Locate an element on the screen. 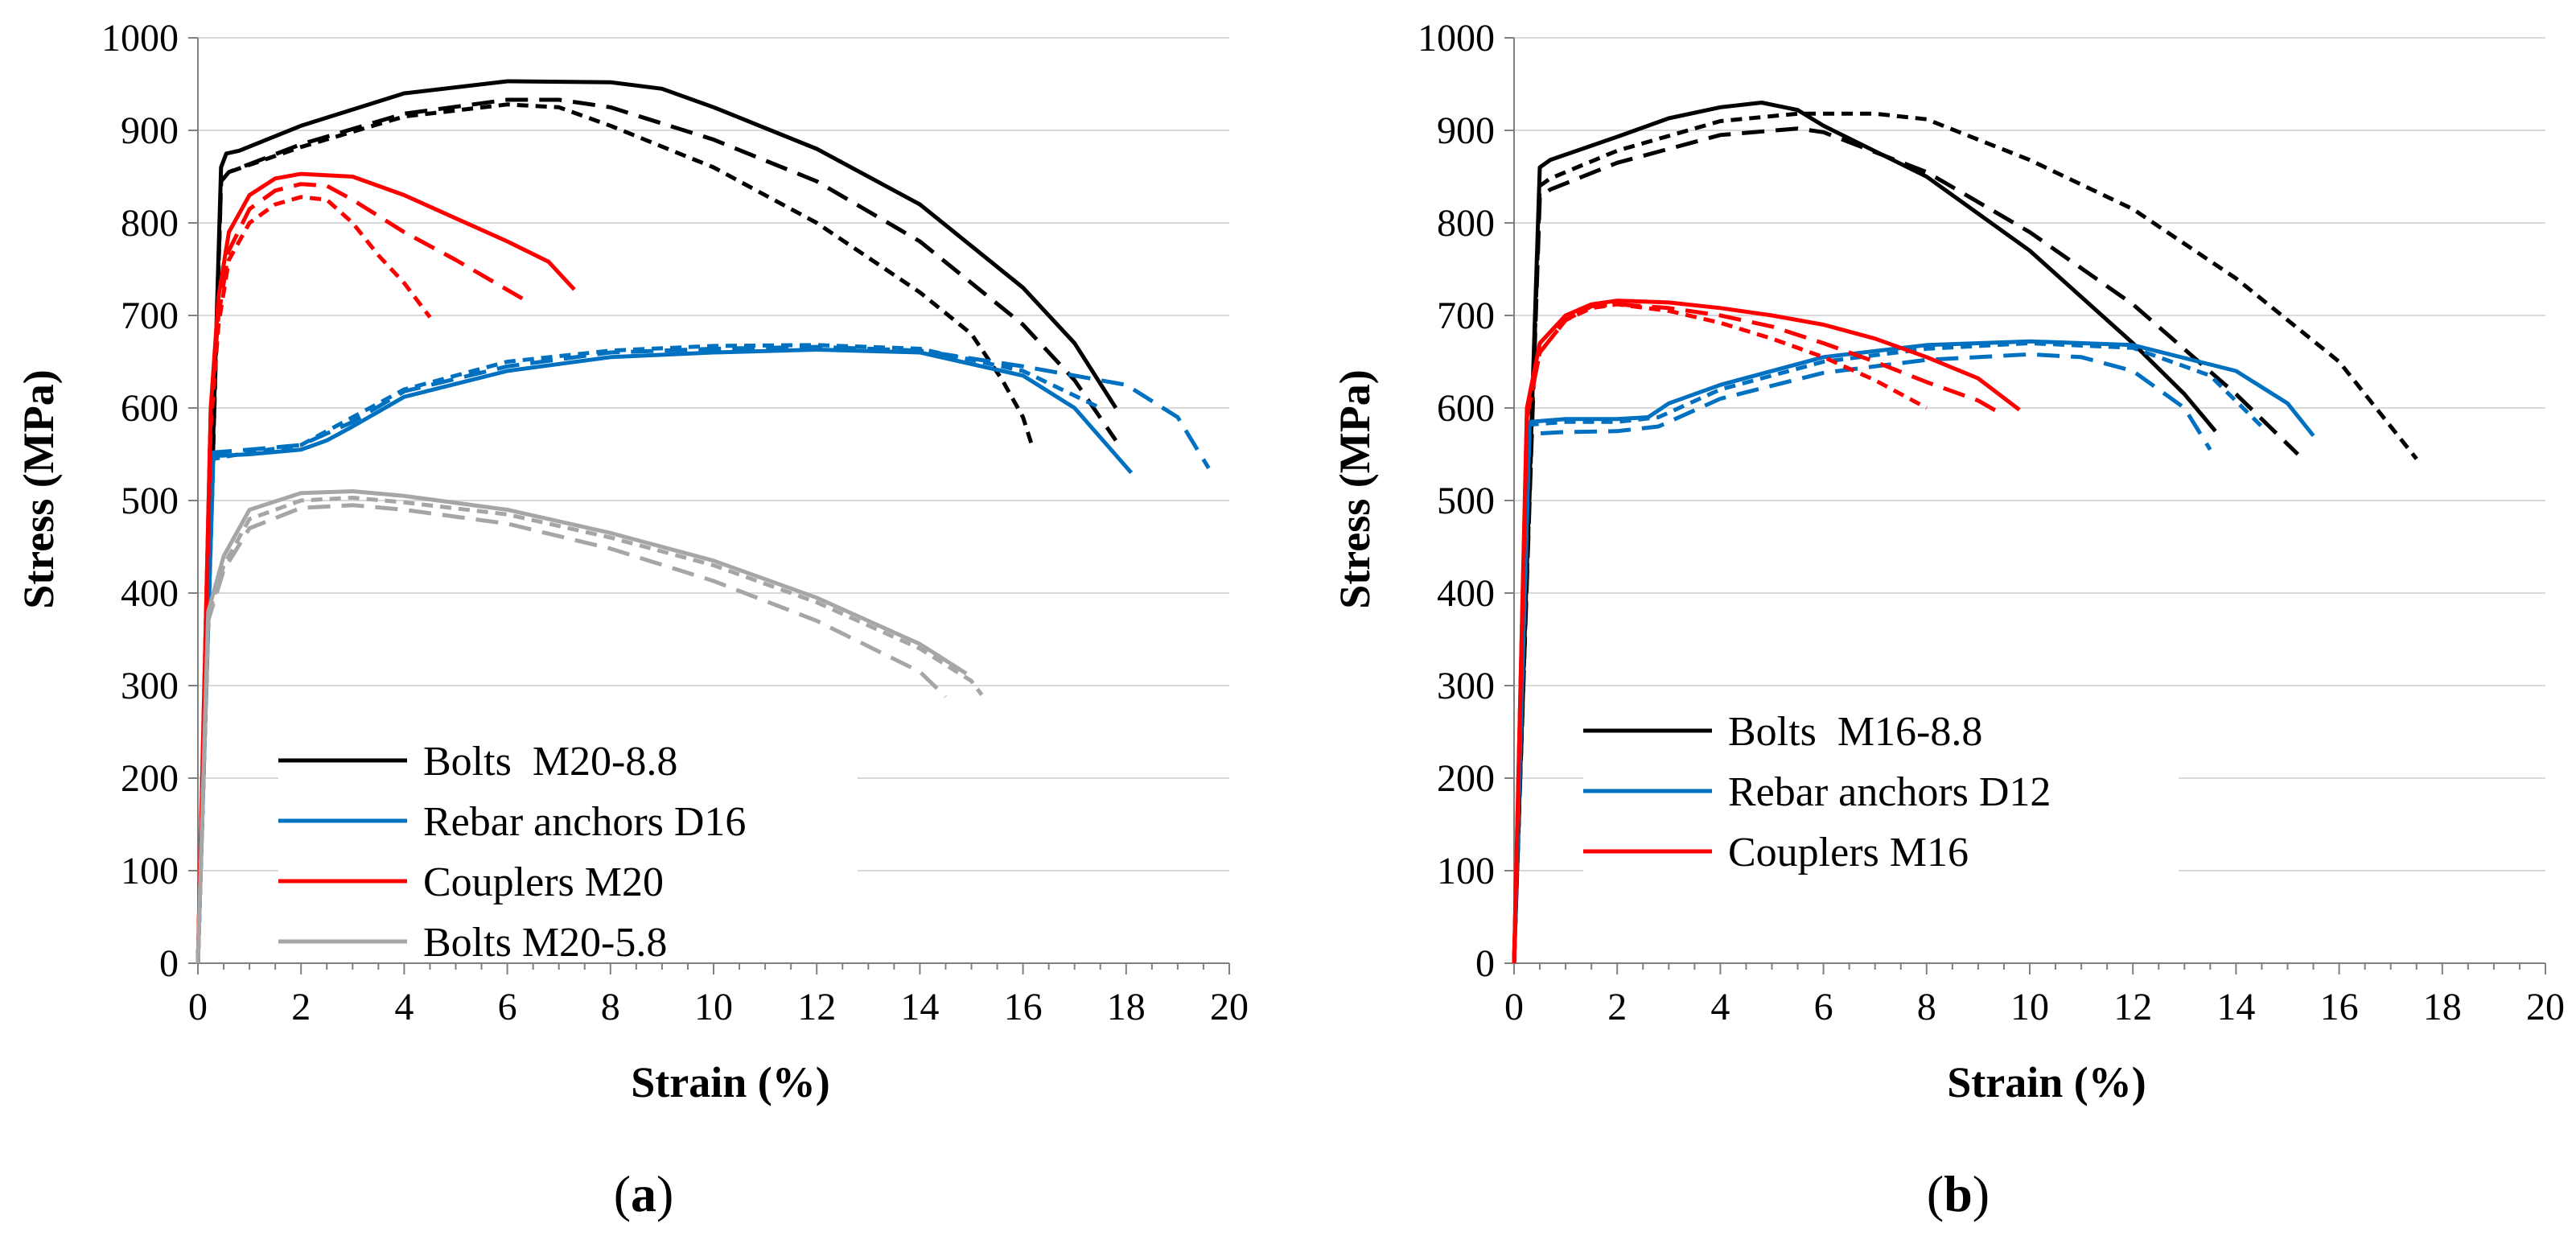 The image size is (2576, 1236). legend-label-a-3: Couplers M20 is located at coordinates (543, 882).